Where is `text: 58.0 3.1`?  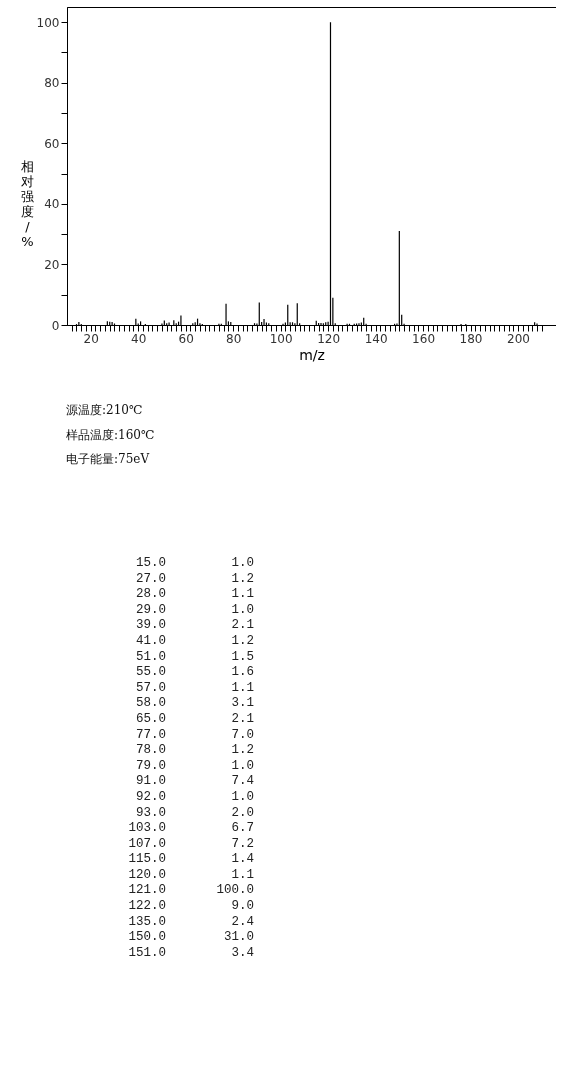 text: 58.0 3.1 is located at coordinates (194, 703).